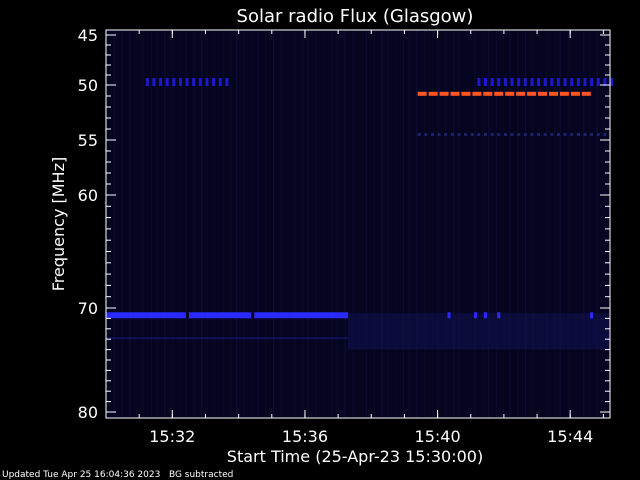 The image size is (640, 480). Describe the element at coordinates (355, 456) in the screenshot. I see `x-axis-label: Start Time (25-Apr-23 15:30:00)` at that location.